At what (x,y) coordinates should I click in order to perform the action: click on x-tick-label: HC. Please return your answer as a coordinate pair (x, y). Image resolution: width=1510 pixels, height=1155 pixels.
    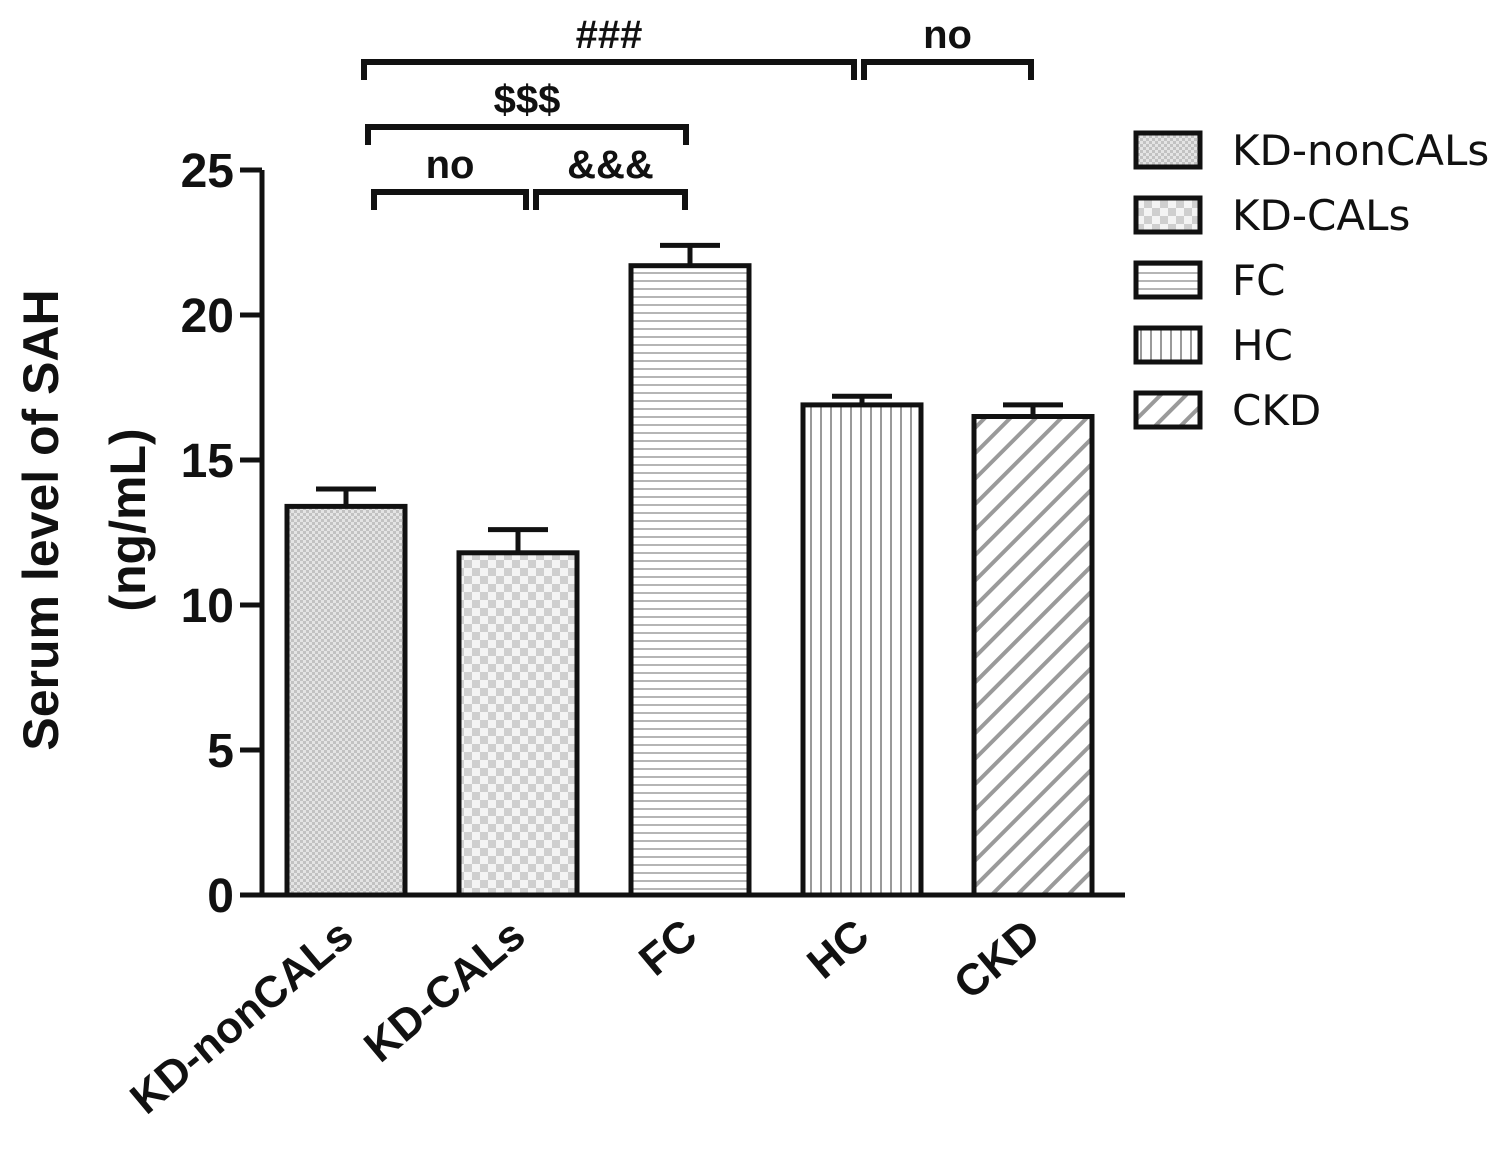
    Looking at the image, I should click on (838, 949).